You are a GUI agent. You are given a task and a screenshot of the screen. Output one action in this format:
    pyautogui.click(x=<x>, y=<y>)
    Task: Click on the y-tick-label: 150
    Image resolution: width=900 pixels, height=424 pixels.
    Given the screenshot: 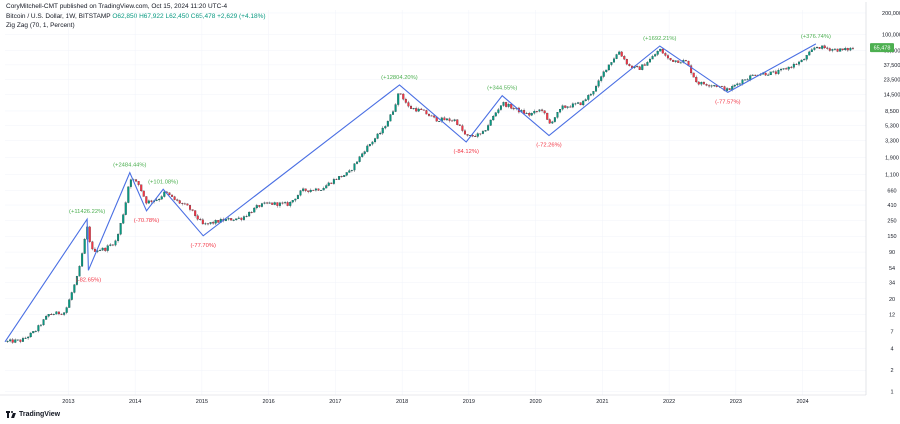 What is the action you would take?
    pyautogui.click(x=891, y=237)
    